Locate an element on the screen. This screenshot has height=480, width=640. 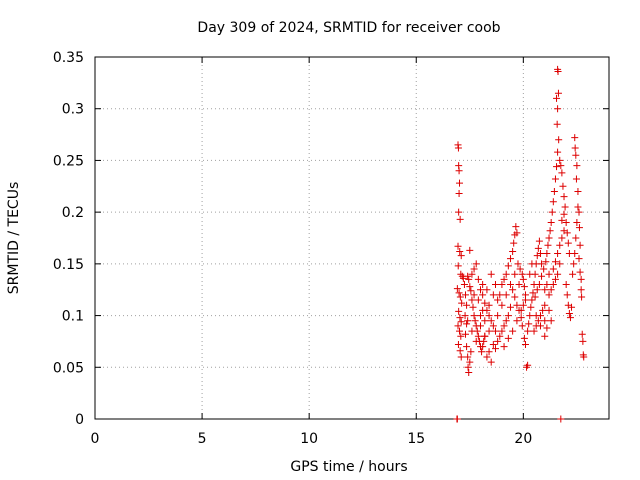
y-tick-label: 0.2 is located at coordinates (73, 213).